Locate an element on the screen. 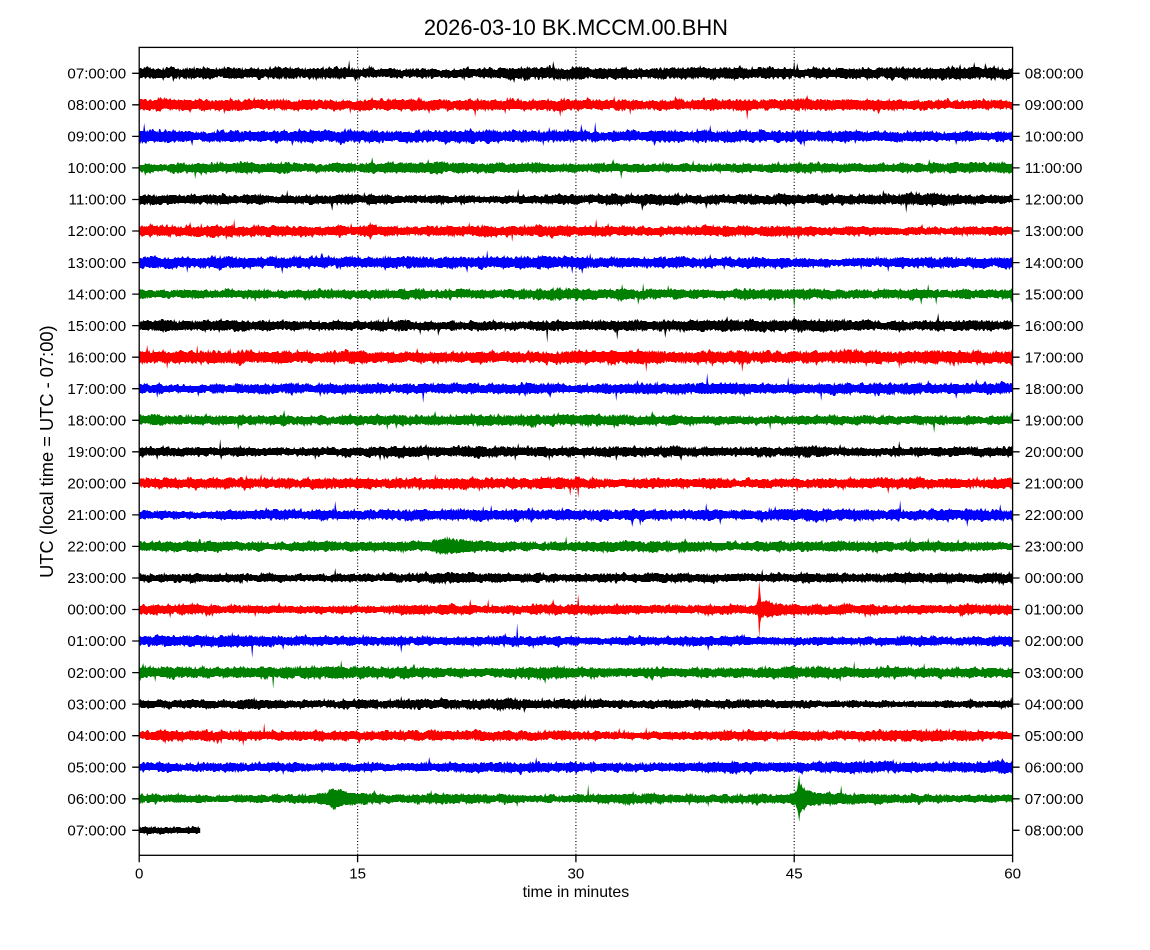 This screenshot has height=950, width=1150. svg-text: UTC (local time = UTC - 07:00) is located at coordinates (46, 451).